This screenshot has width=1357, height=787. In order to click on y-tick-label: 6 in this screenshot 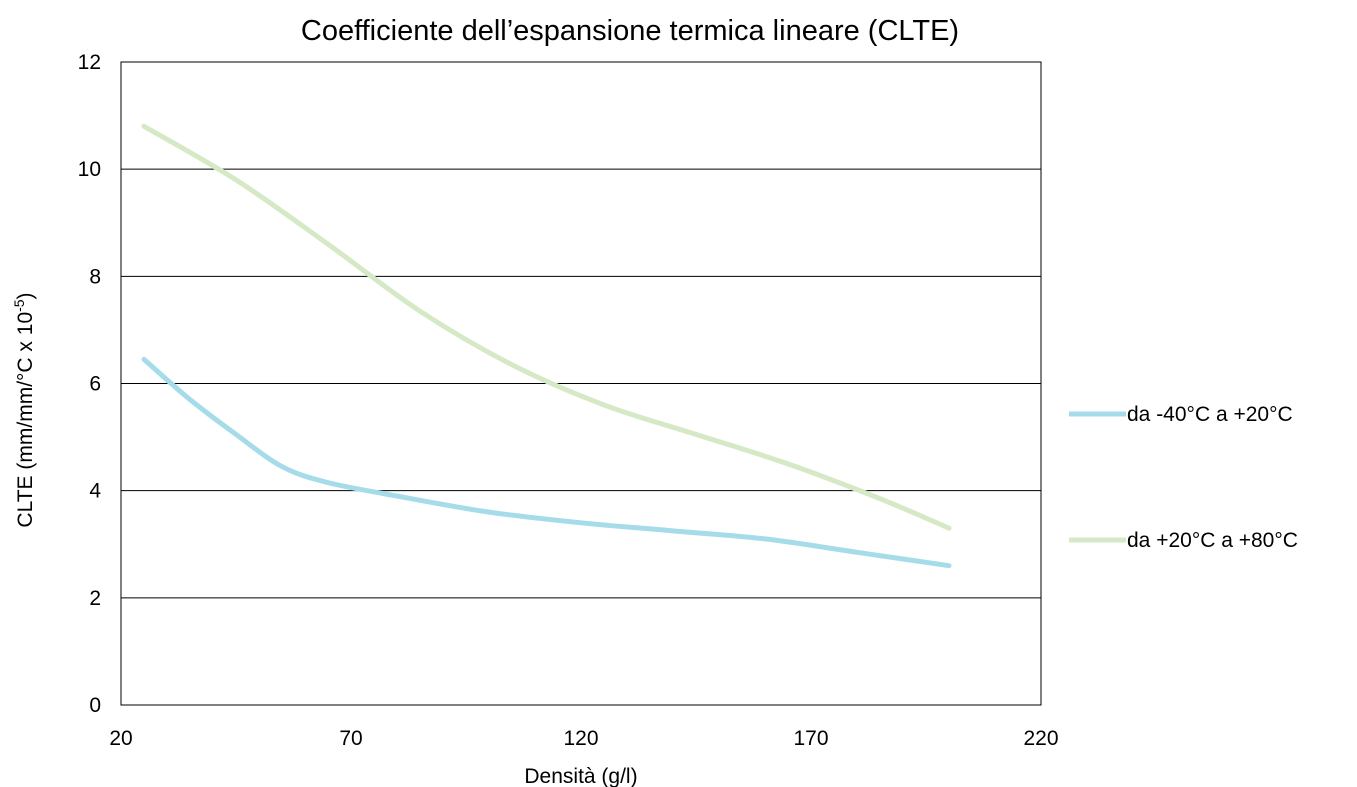, I will do `click(95, 384)`.